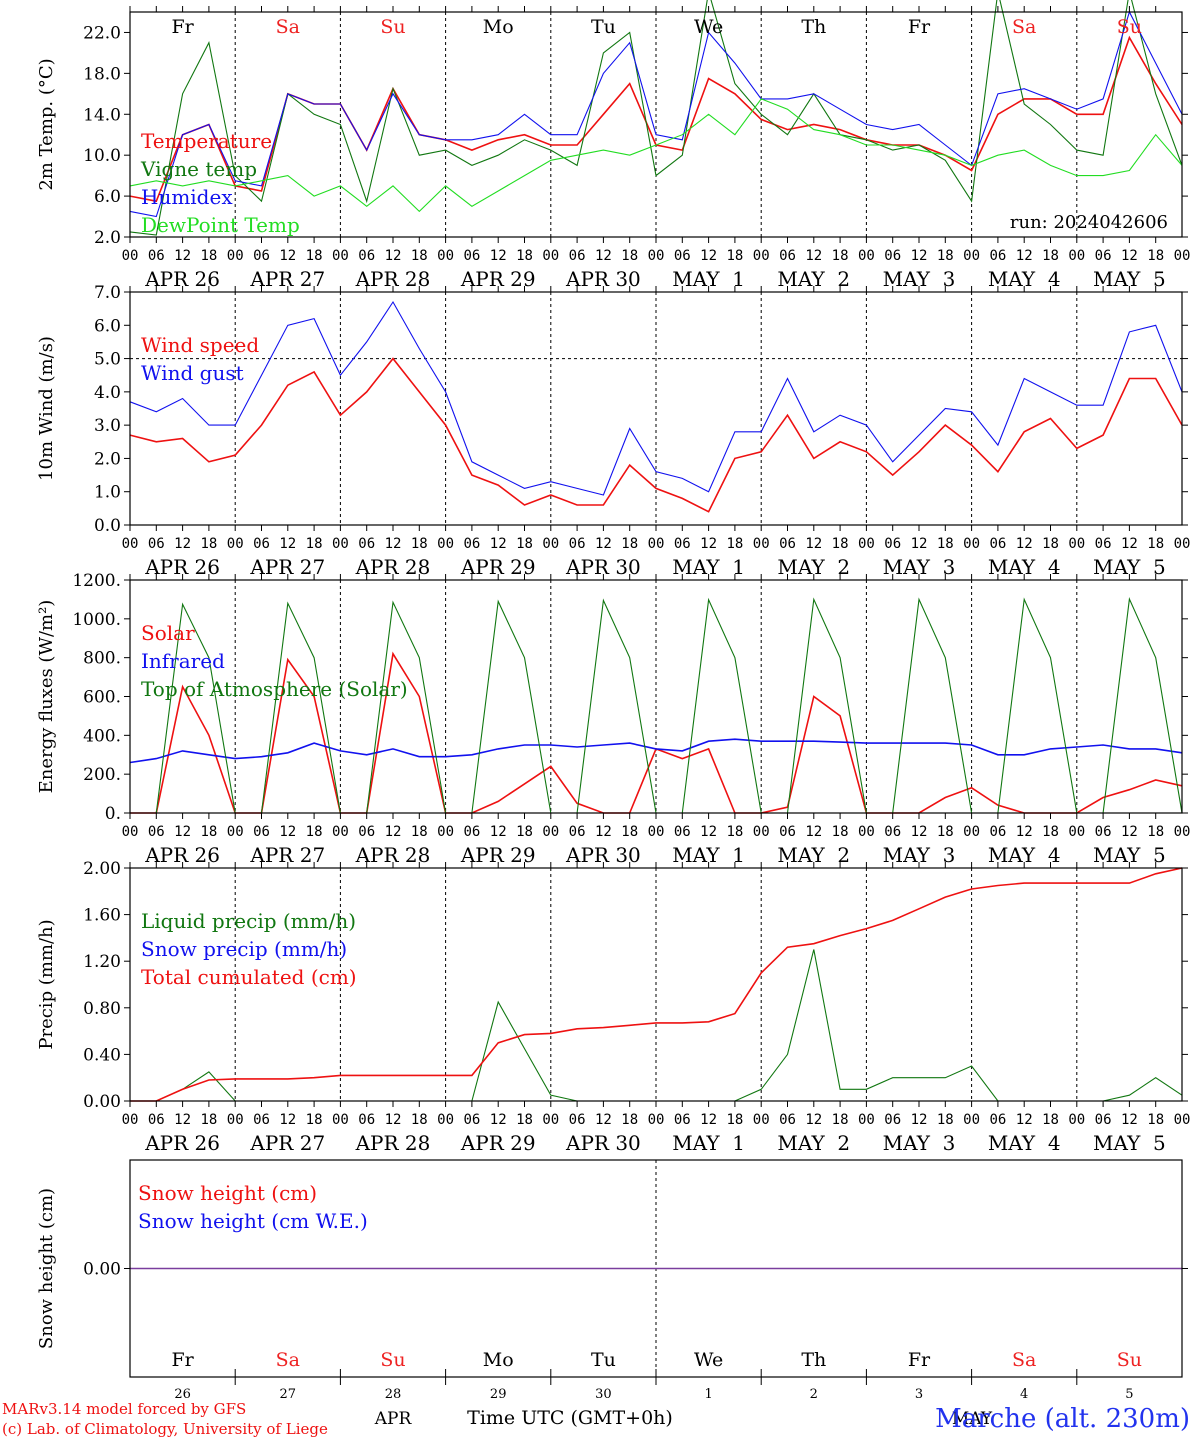 Image resolution: width=1194 pixels, height=1440 pixels. I want to click on weekday-label: Sa, so click(1024, 1360).